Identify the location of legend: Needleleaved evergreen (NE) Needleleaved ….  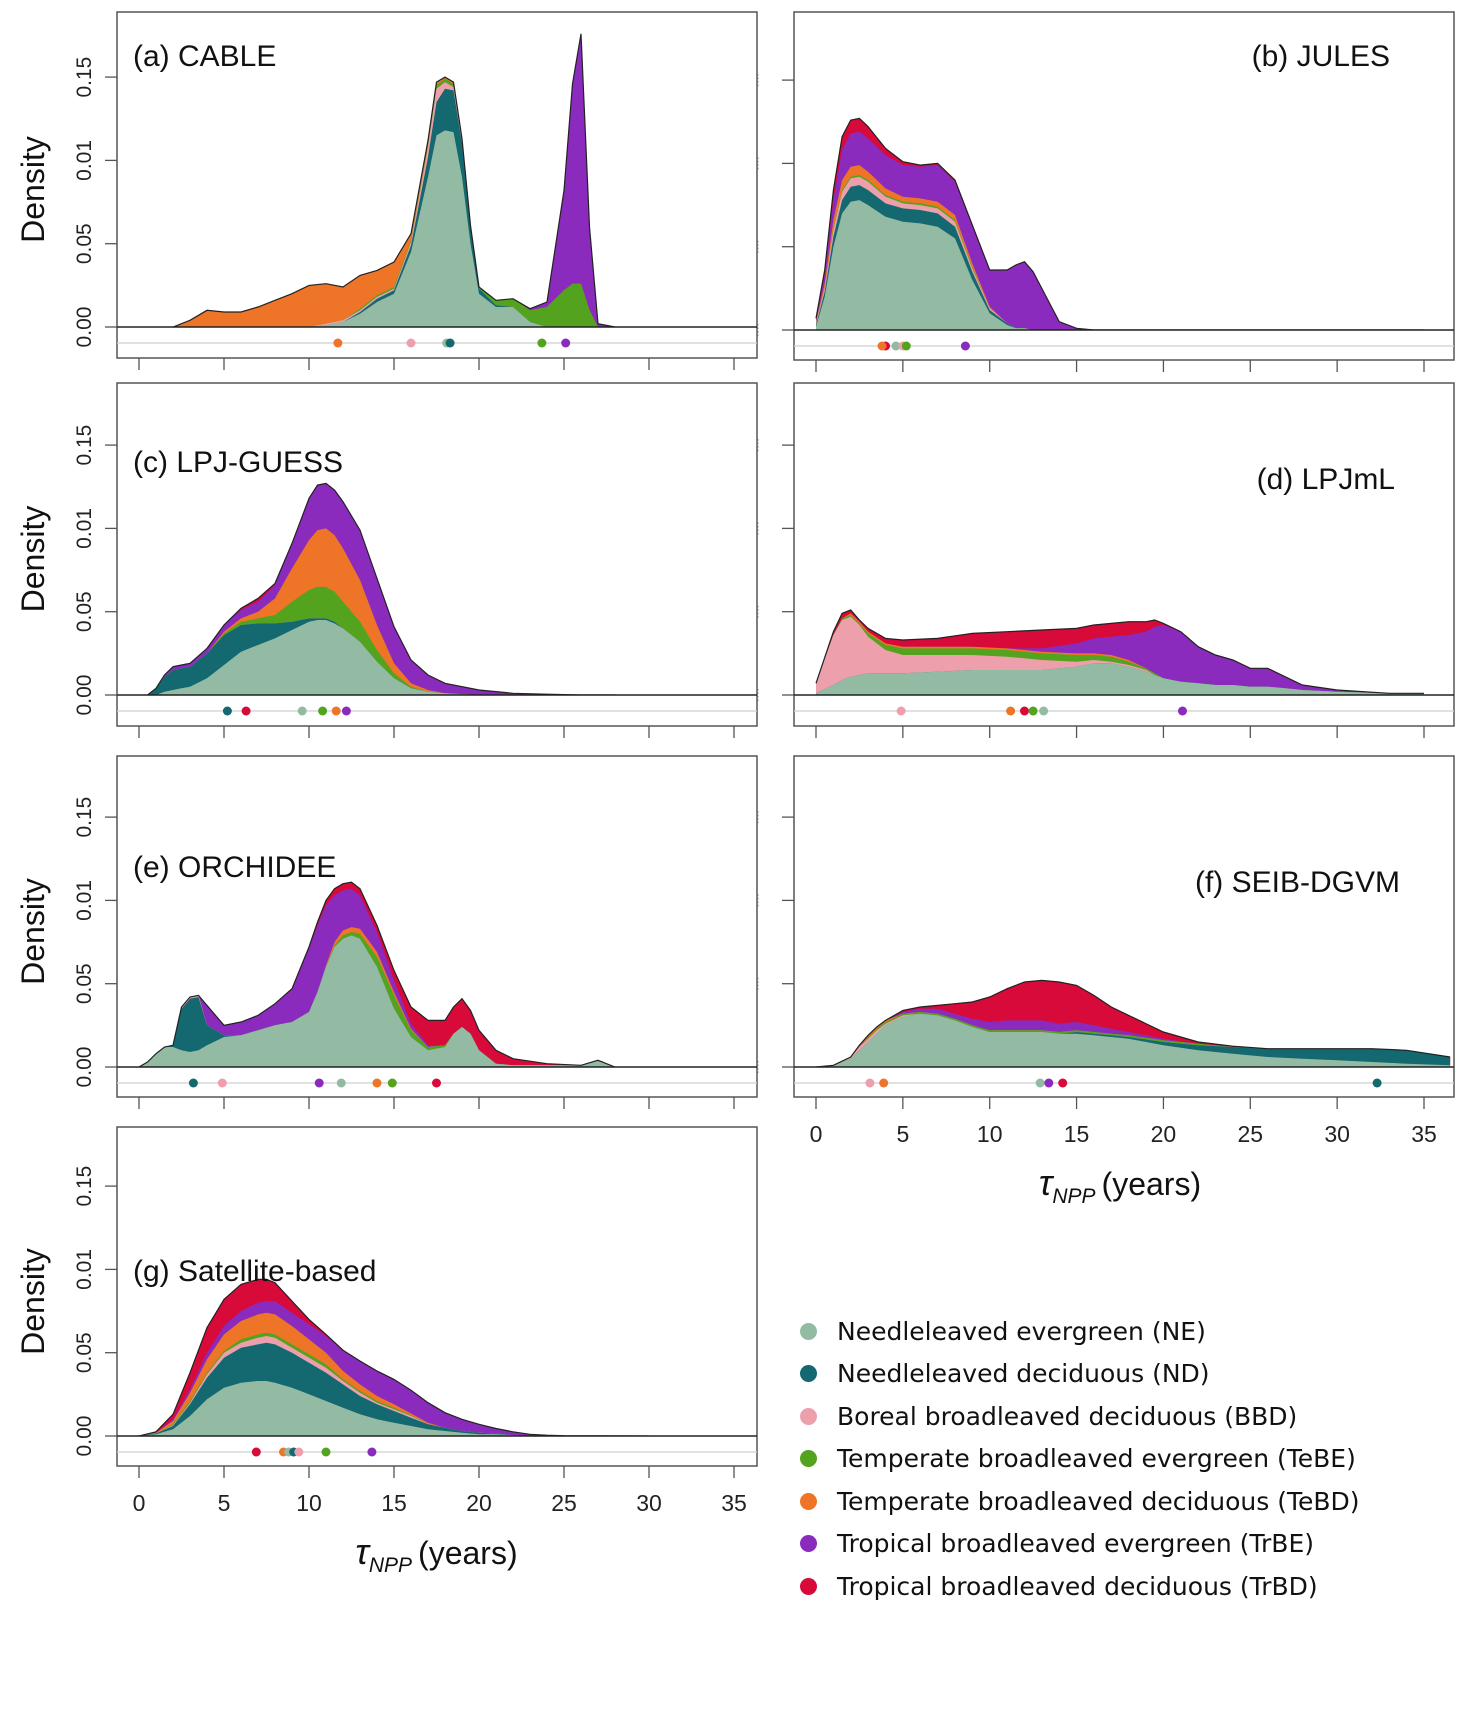
(1080, 1459).